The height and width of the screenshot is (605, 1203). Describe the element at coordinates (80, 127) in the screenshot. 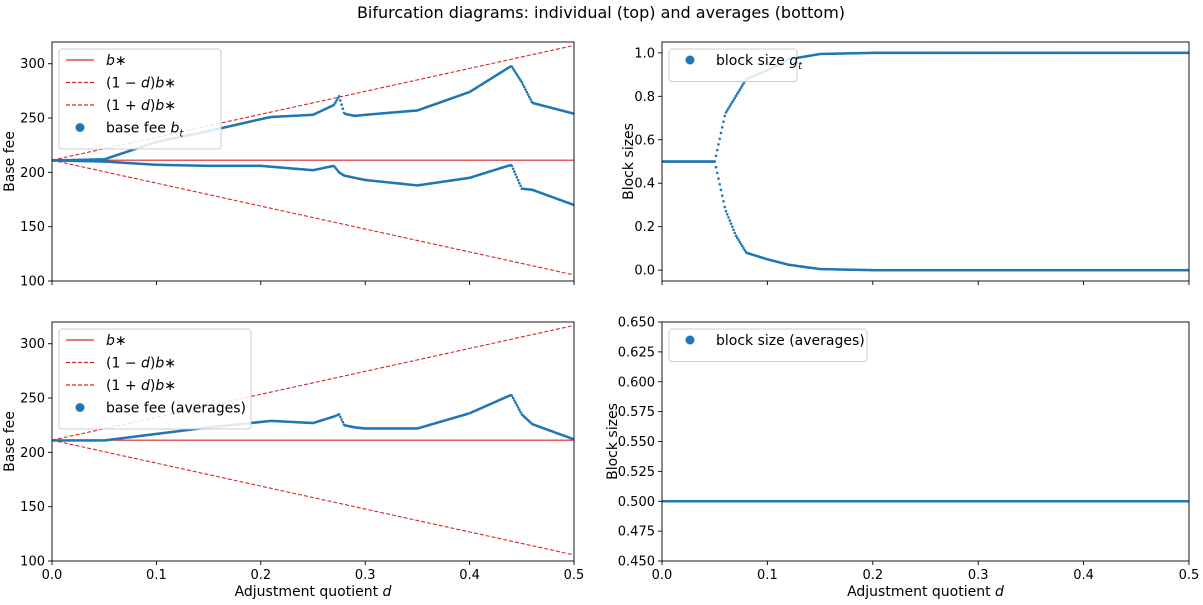

I see `legend-handle-marker` at that location.